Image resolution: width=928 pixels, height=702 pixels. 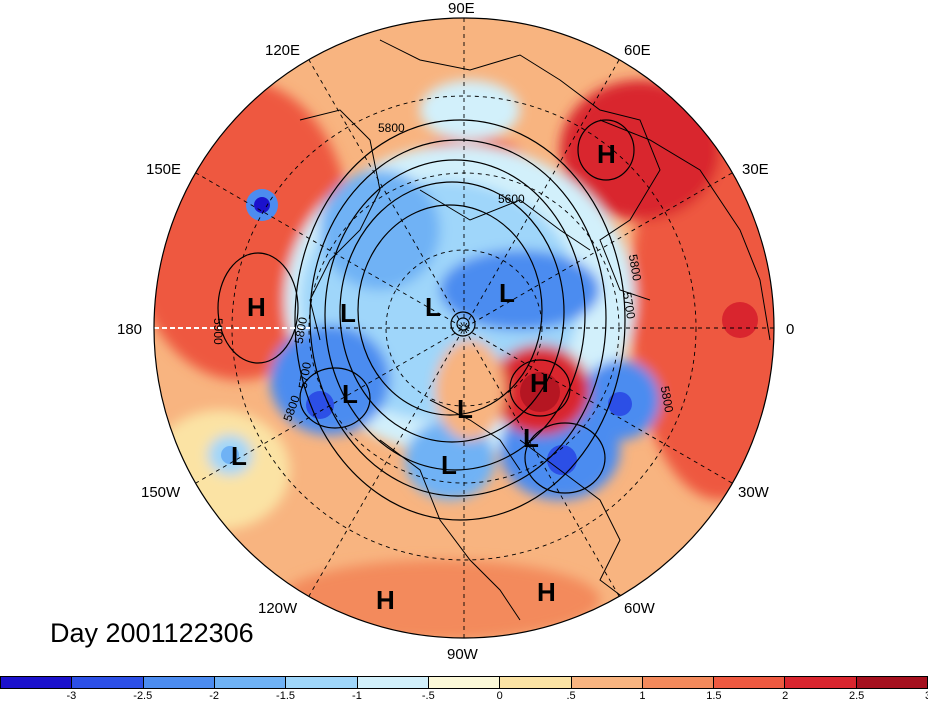 What do you see at coordinates (499, 696) in the screenshot?
I see `colorbar-tick-label: 0` at bounding box center [499, 696].